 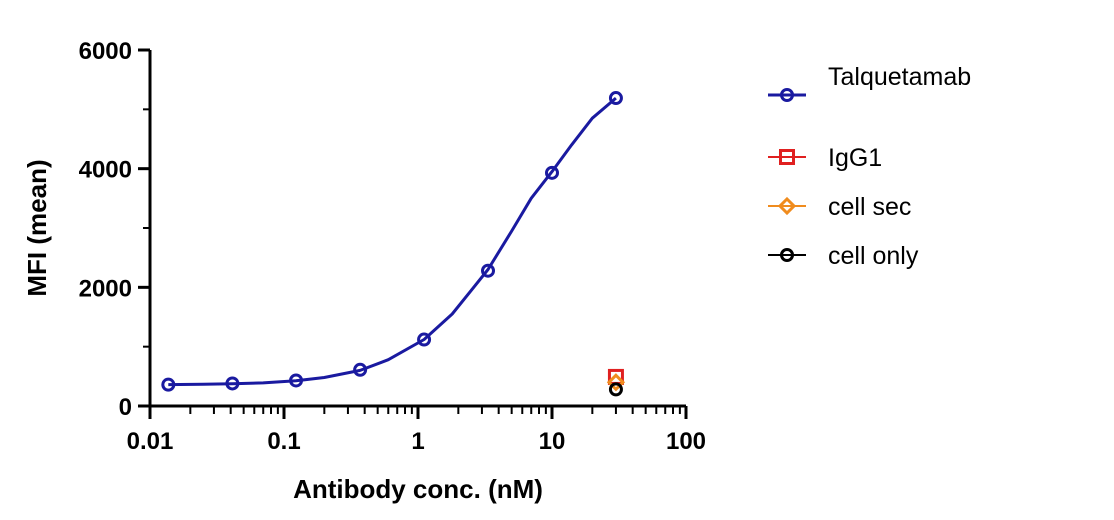 What do you see at coordinates (417, 441) in the screenshot?
I see `x-tick-label: 1` at bounding box center [417, 441].